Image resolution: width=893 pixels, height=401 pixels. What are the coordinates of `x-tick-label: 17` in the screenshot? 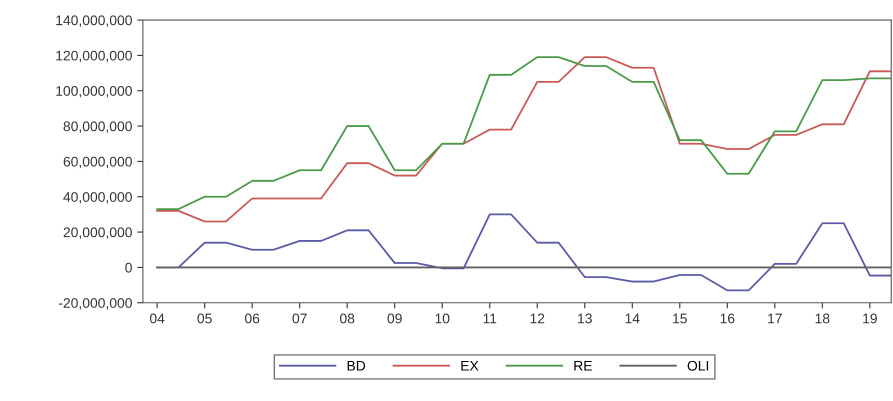 It's located at (775, 319).